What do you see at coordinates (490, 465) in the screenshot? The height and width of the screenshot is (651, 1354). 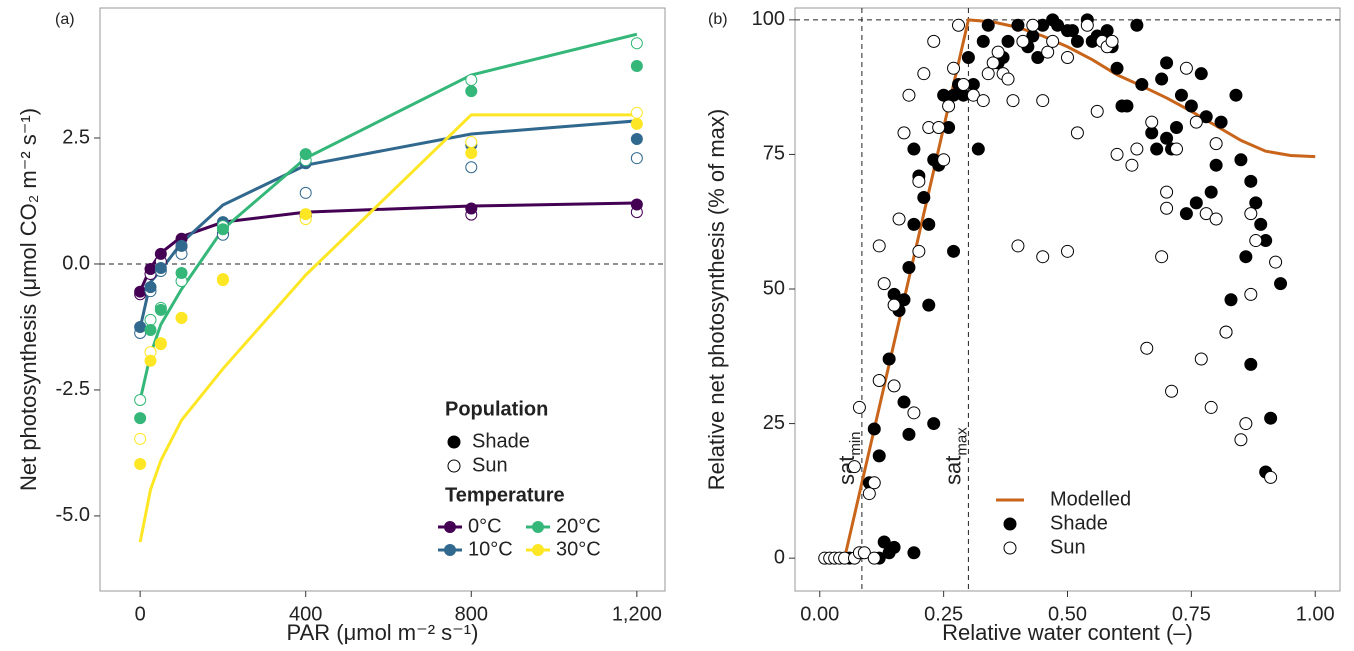 I see `legend-label: Sun` at bounding box center [490, 465].